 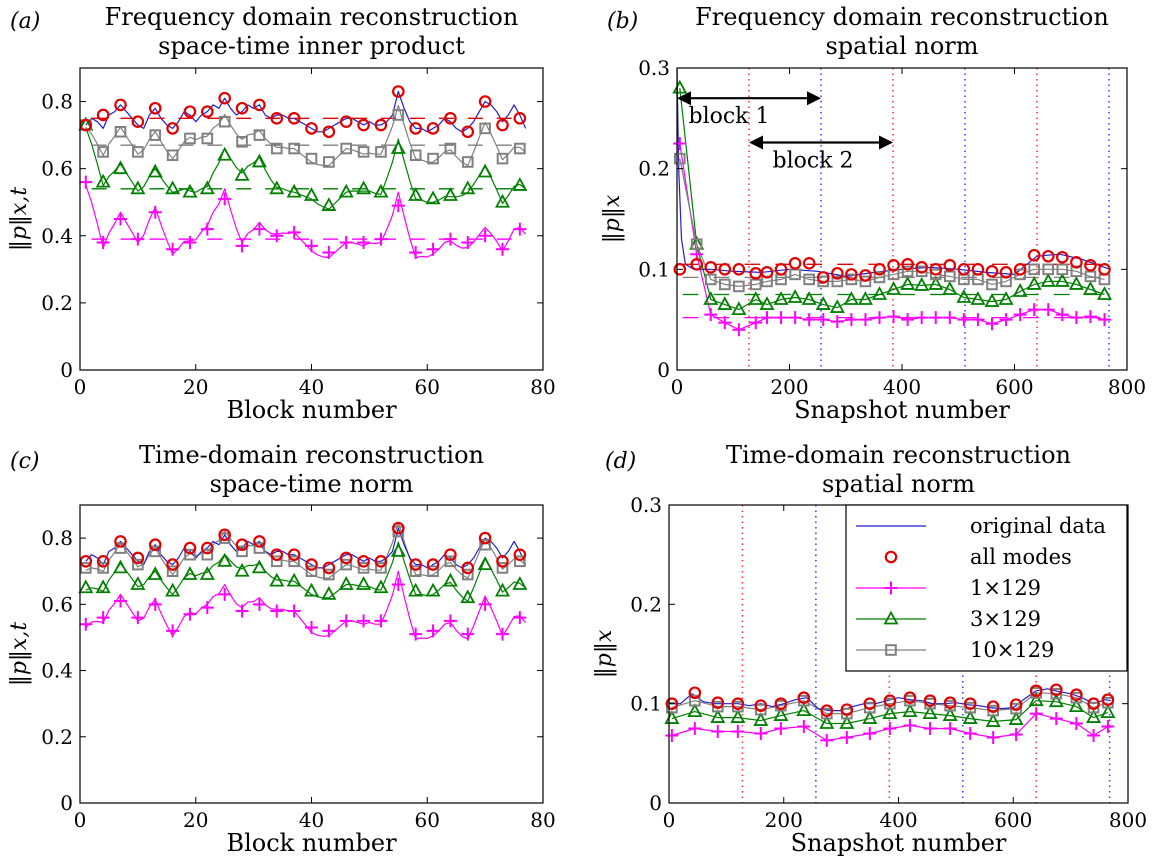 What do you see at coordinates (684, 98) in the screenshot?
I see `arrow-head-left` at bounding box center [684, 98].